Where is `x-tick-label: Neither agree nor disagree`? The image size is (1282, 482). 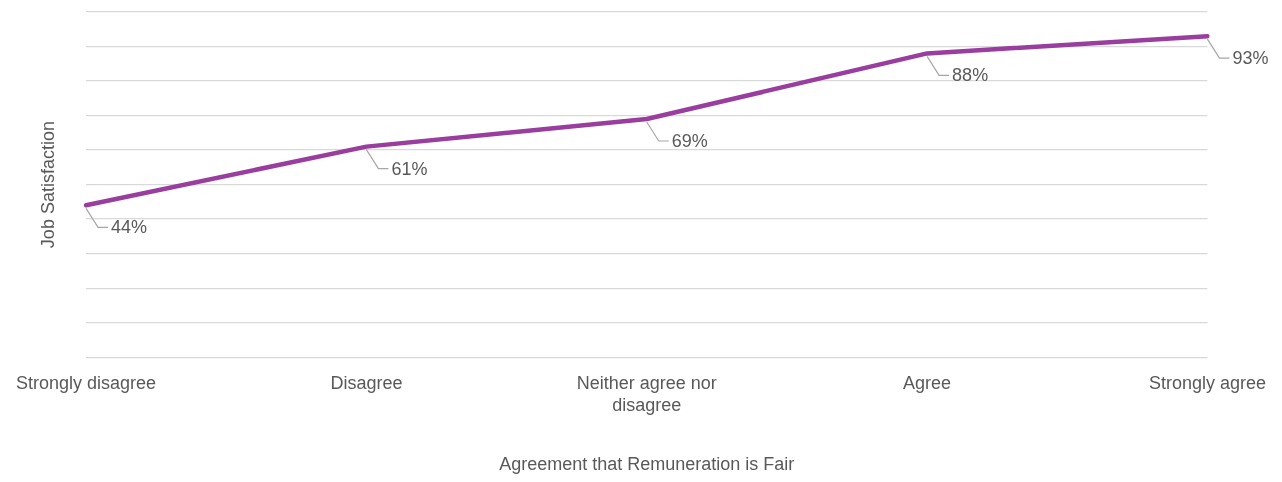
x-tick-label: Neither agree nor disagree is located at coordinates (646, 393).